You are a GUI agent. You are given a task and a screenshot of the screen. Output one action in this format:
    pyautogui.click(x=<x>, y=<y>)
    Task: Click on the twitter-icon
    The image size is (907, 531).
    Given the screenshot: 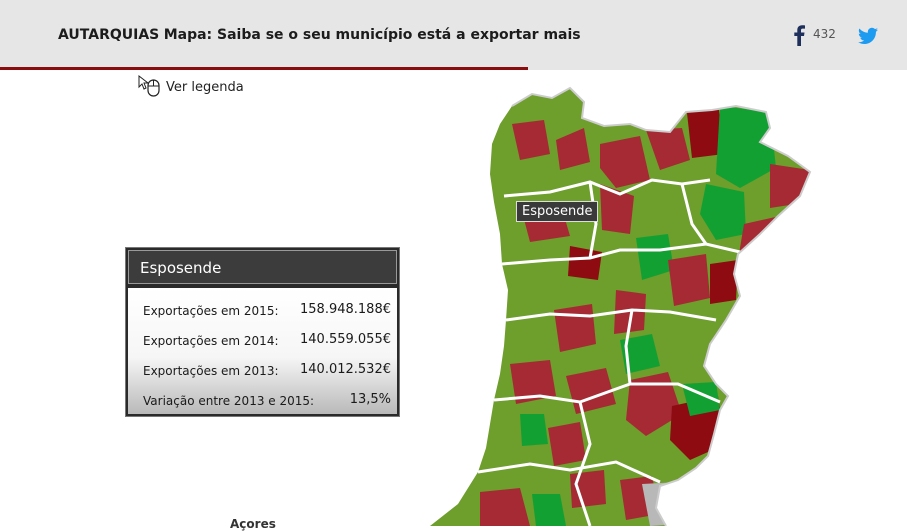 What is the action you would take?
    pyautogui.click(x=868, y=36)
    